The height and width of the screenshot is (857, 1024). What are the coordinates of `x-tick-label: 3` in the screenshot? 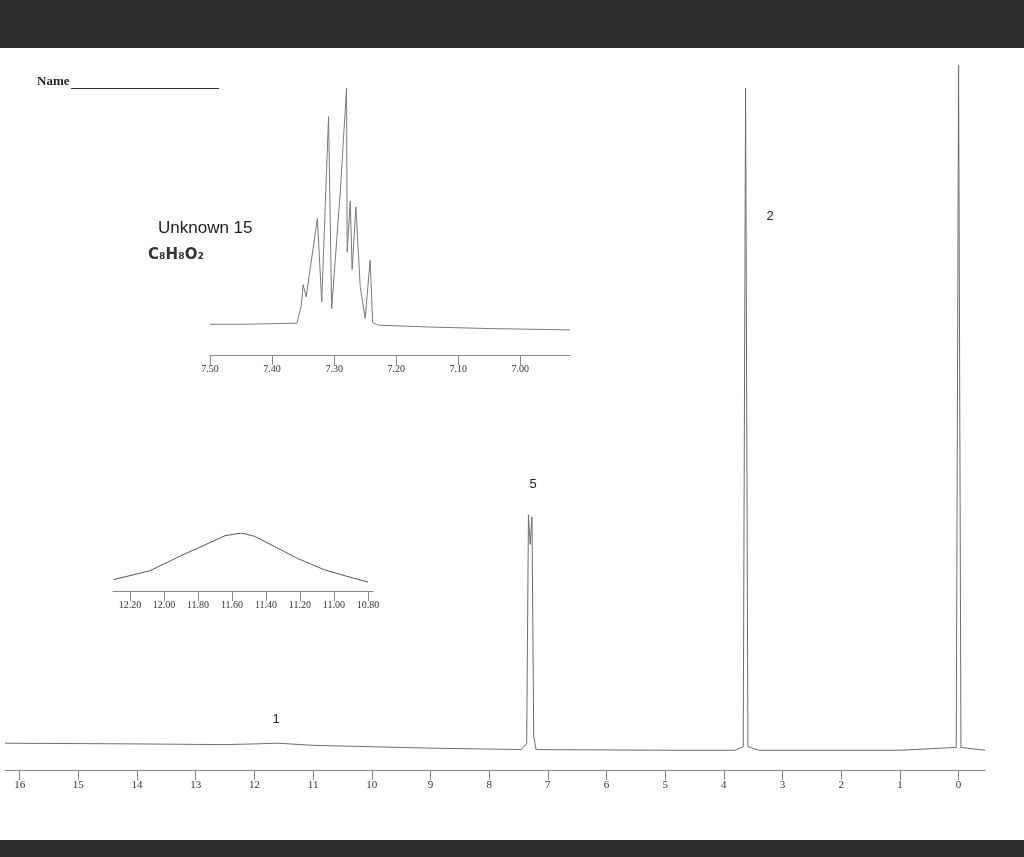 It's located at (782, 783).